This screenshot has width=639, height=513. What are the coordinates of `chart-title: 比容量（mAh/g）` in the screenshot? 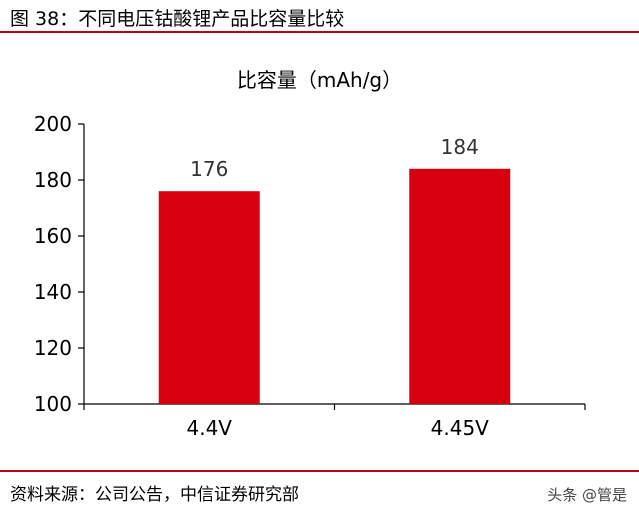 It's located at (319, 80).